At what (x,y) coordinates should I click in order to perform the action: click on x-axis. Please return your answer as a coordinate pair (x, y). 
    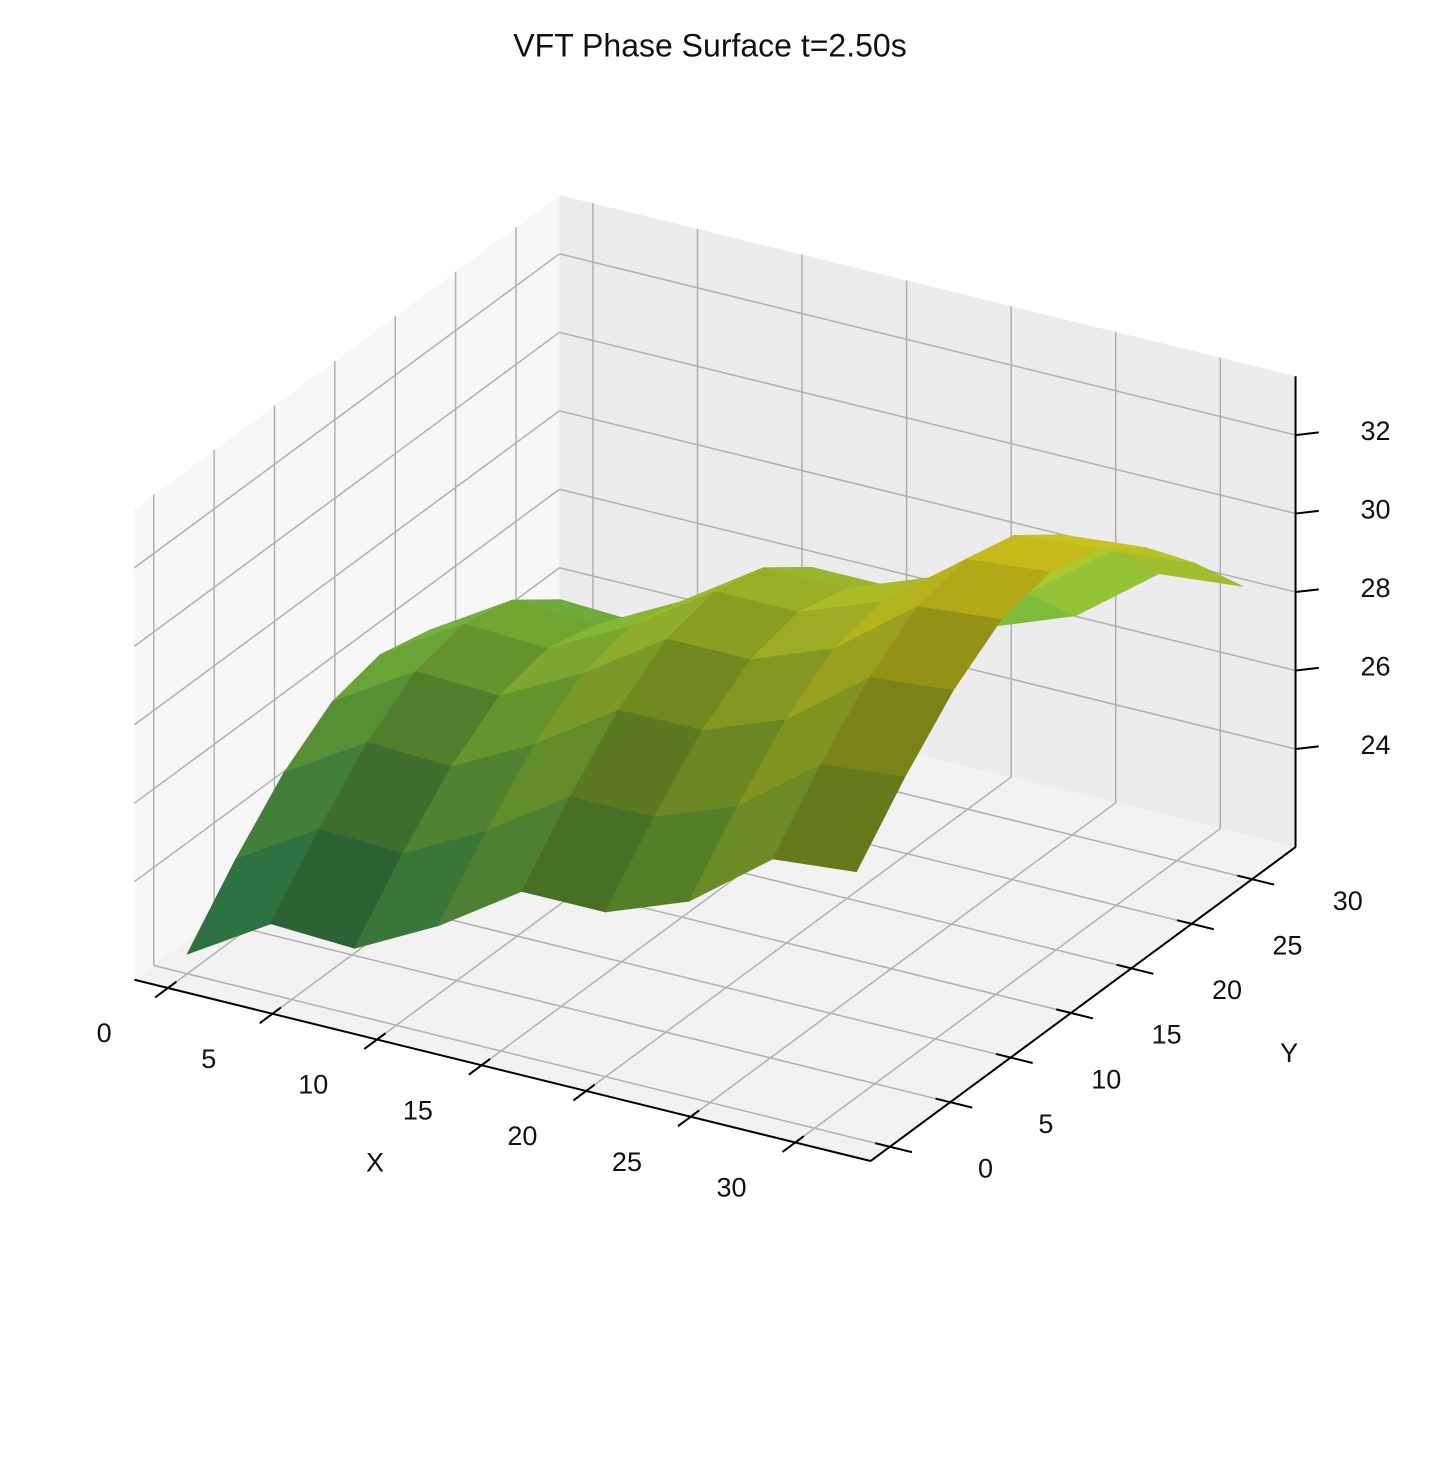
    Looking at the image, I should click on (502, 1070).